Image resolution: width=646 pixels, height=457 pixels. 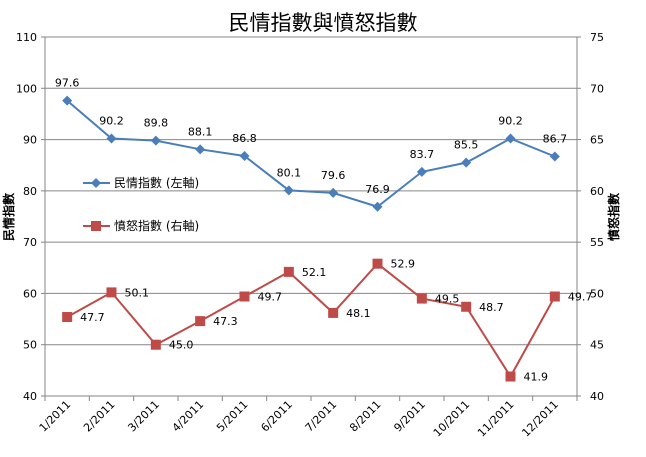 I want to click on data-label: 89.8, so click(x=156, y=123).